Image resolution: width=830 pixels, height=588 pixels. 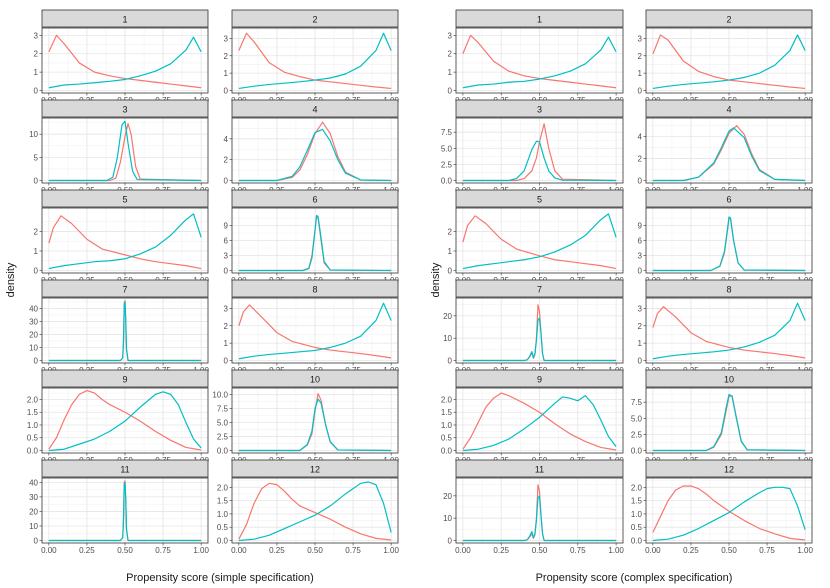 I want to click on x-tick-label: 0.00, so click(x=463, y=550).